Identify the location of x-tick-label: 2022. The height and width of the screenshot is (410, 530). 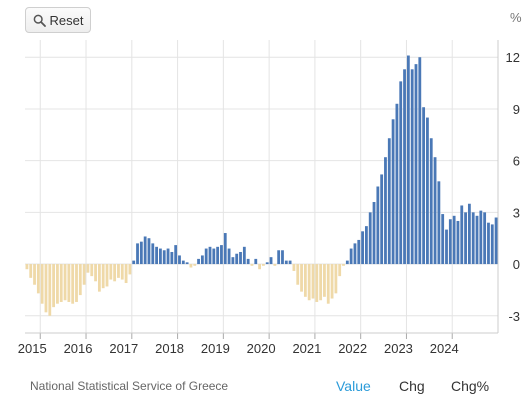
(352, 348).